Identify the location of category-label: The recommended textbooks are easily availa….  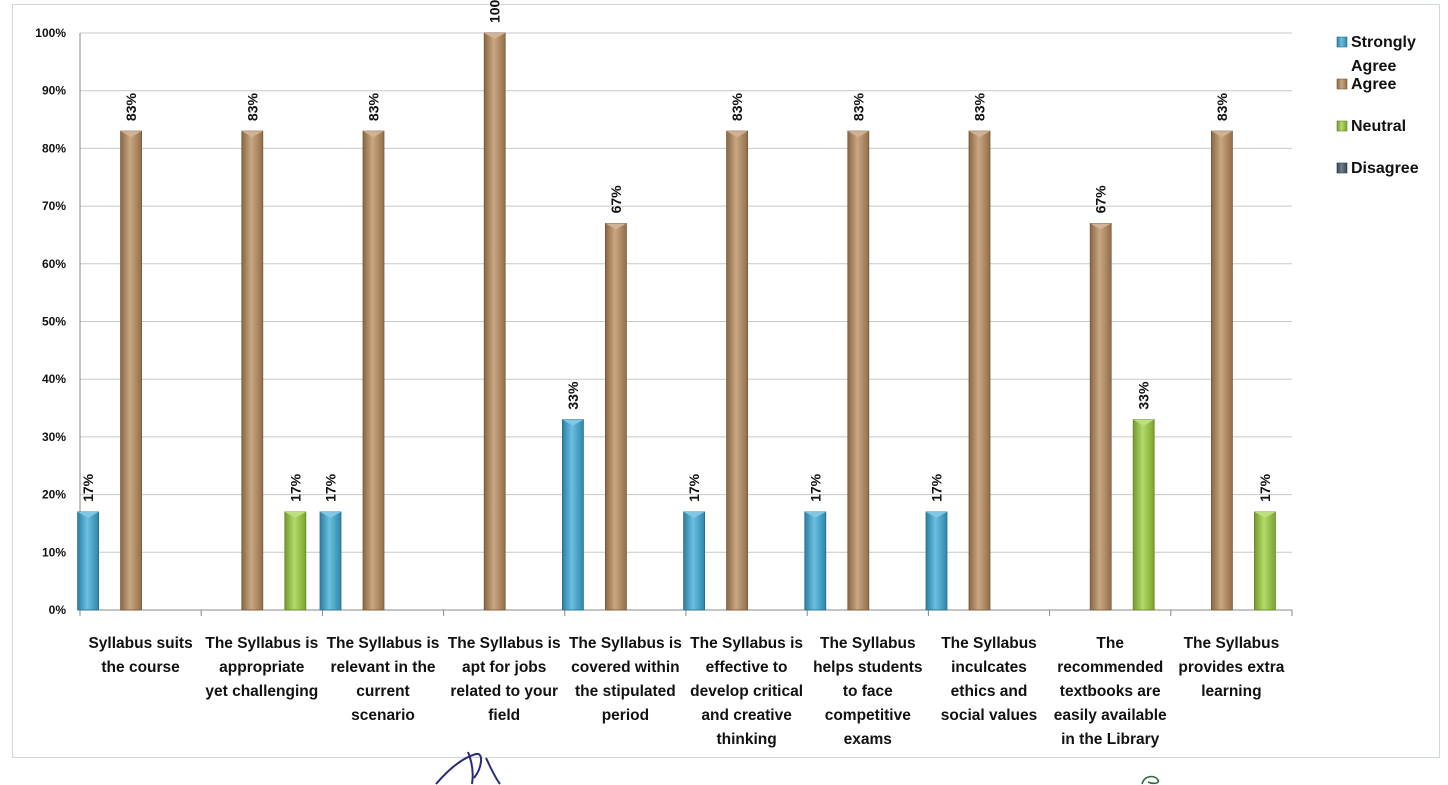
(1110, 691).